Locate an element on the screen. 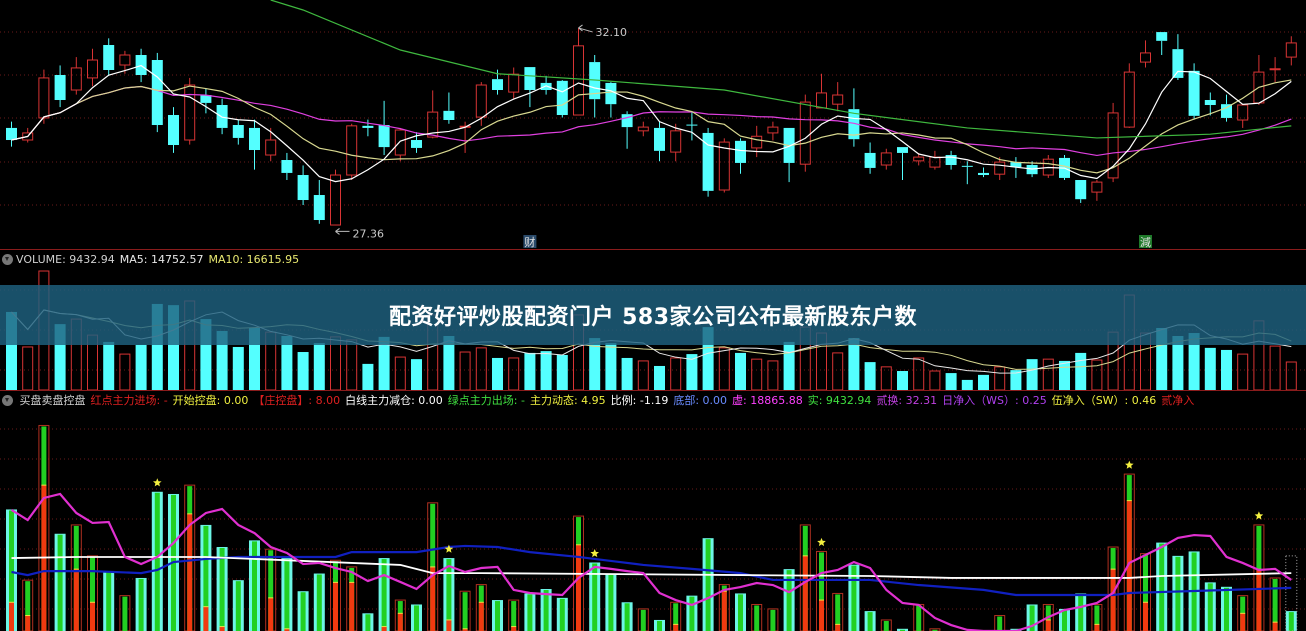 The image size is (1306, 631). indicator-stat: 日净入（WS）: 0.25 is located at coordinates (994, 400).